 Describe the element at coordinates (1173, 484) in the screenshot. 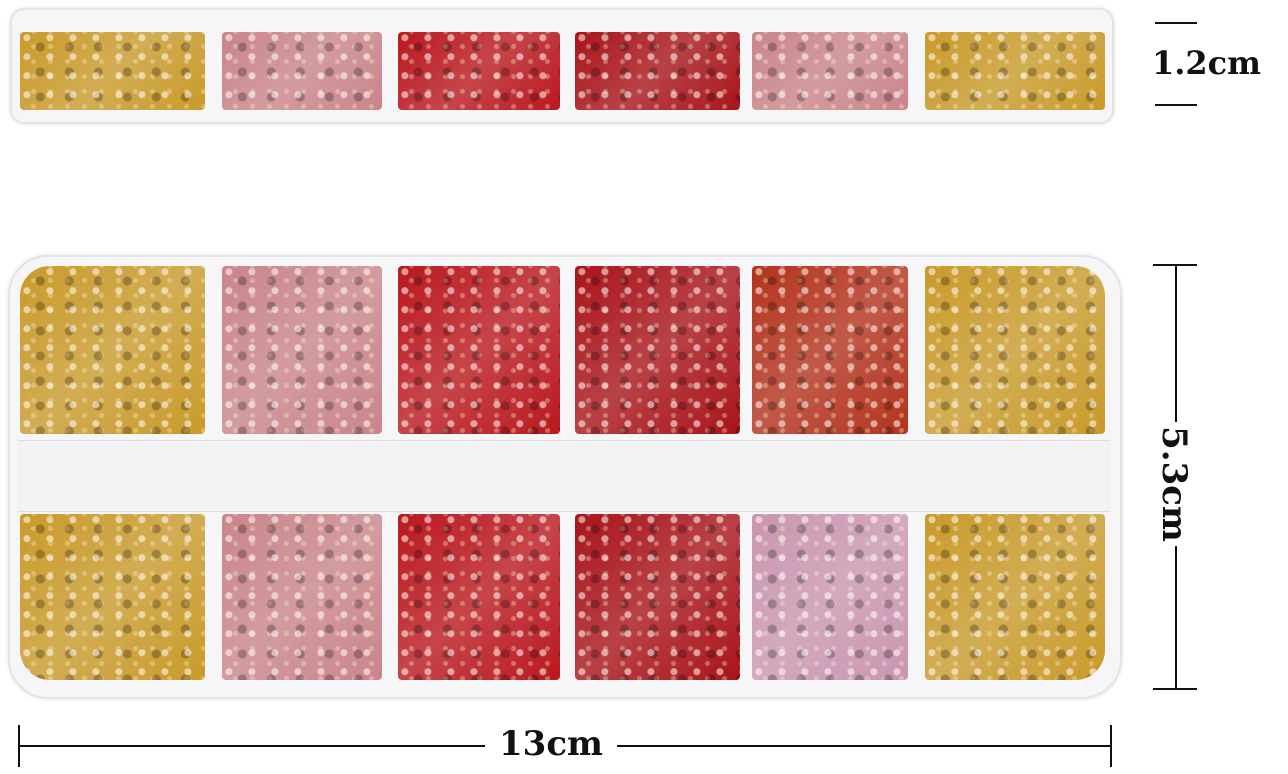

I see `width-label: 5.3cm` at that location.